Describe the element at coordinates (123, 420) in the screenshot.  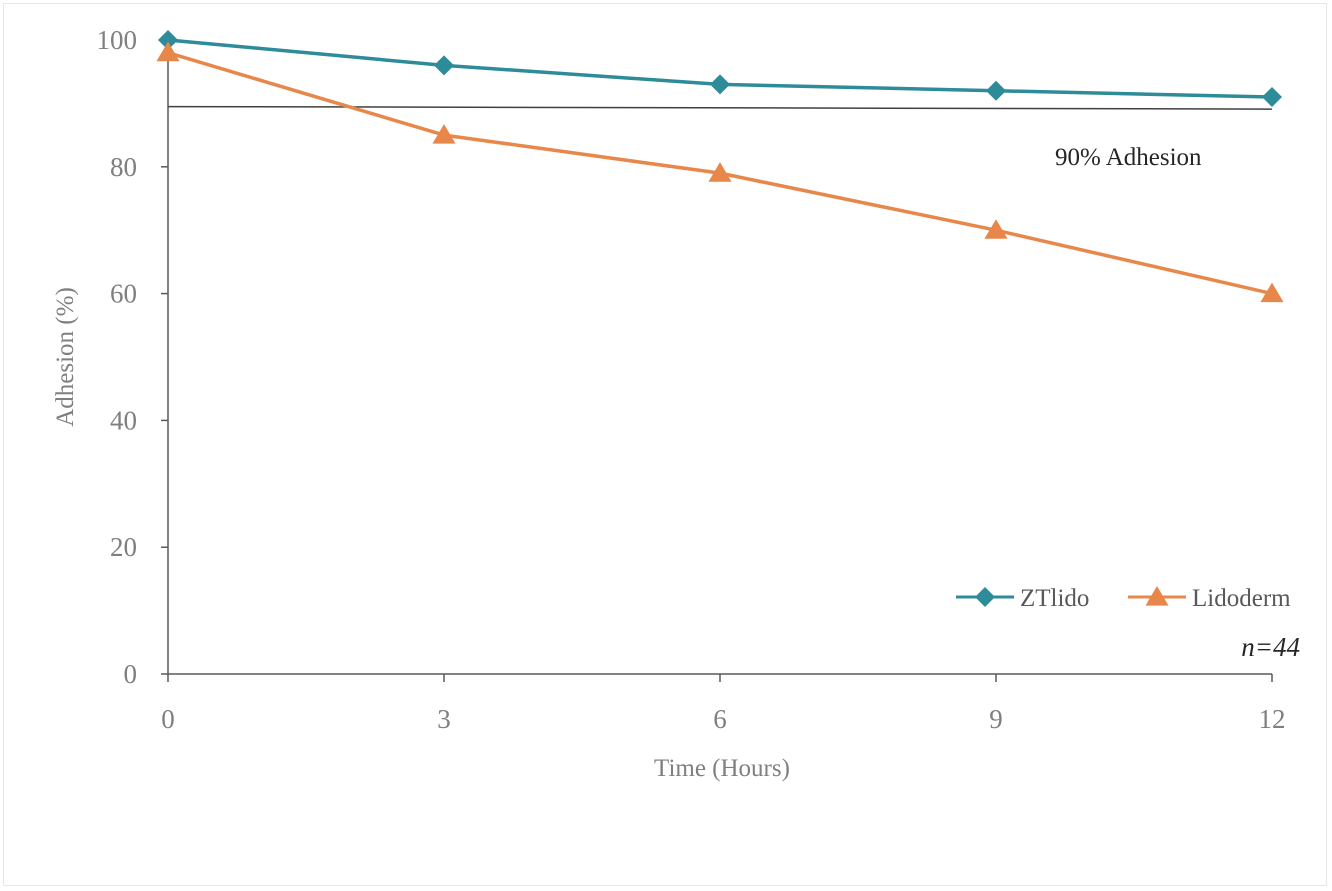
I see `y-tick-label: 40` at that location.